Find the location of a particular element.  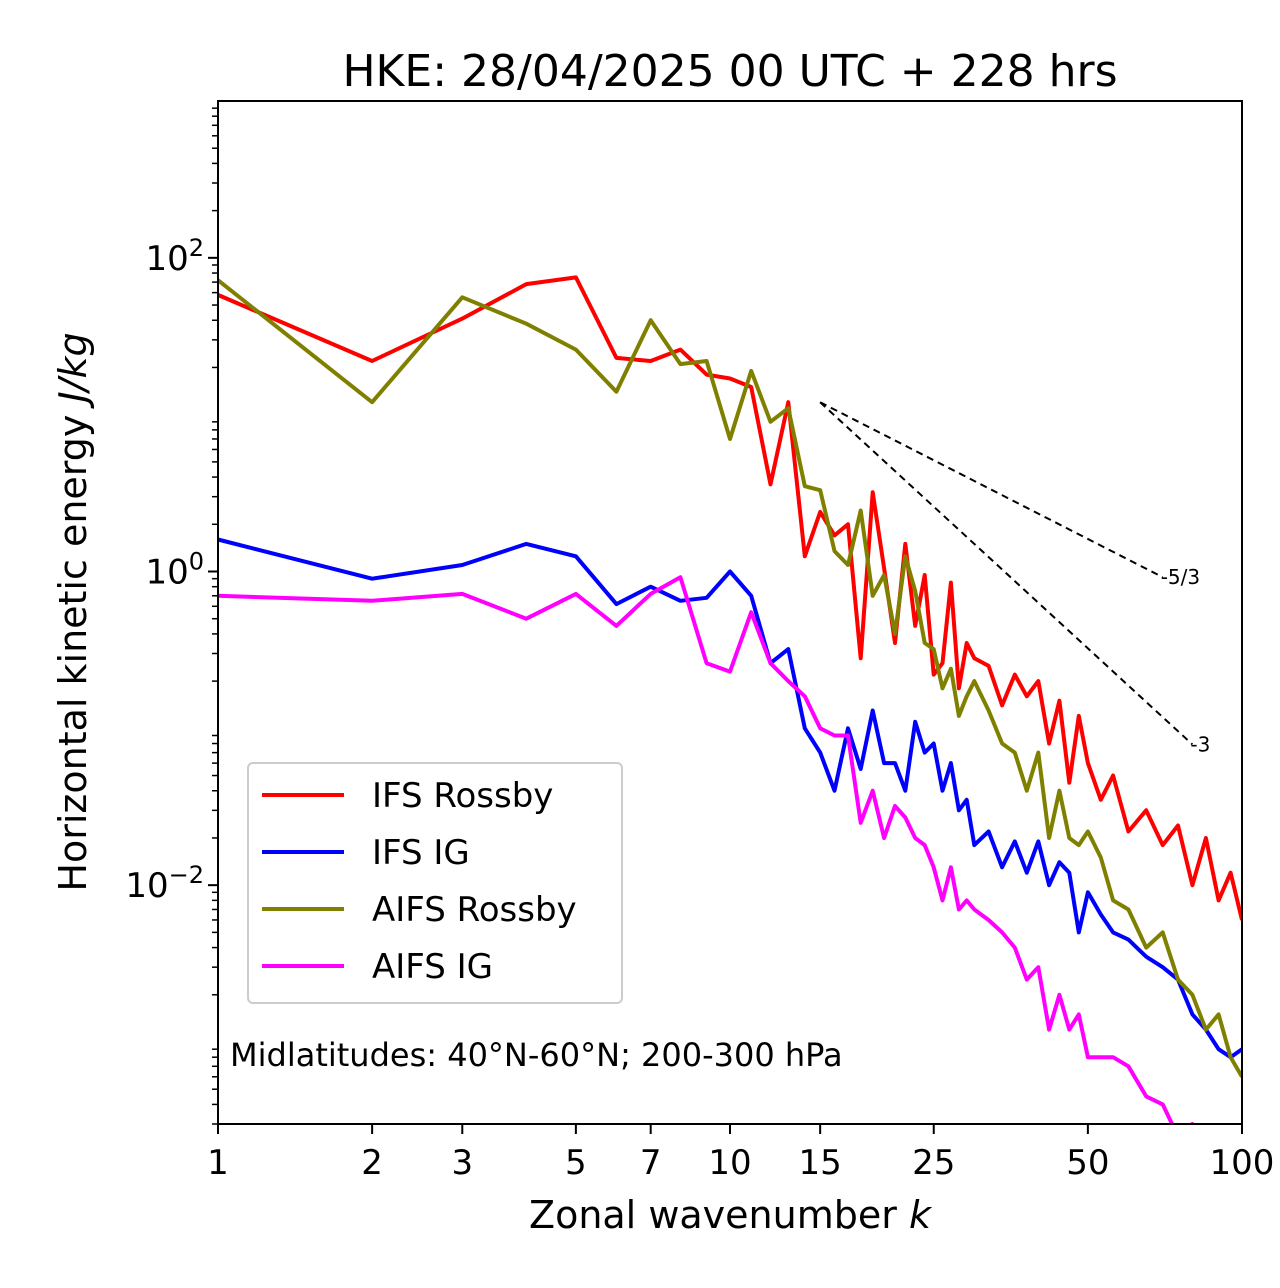

x-tick-label: 7 is located at coordinates (651, 1163).